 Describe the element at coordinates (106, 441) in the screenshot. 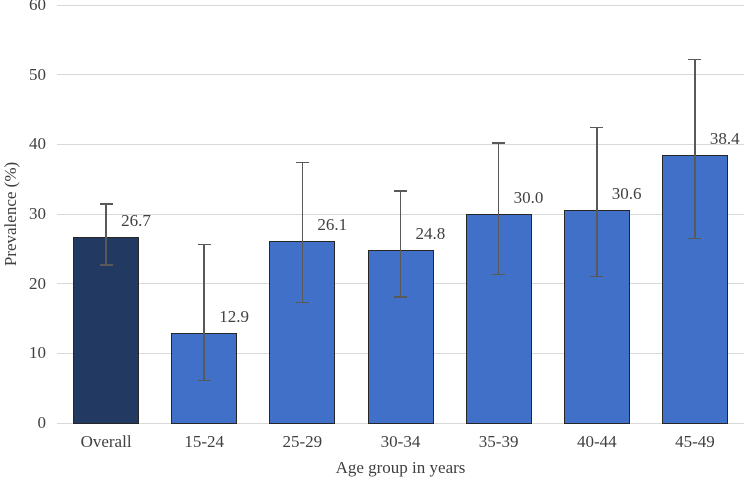

I see `x-tick-label: Overall` at that location.